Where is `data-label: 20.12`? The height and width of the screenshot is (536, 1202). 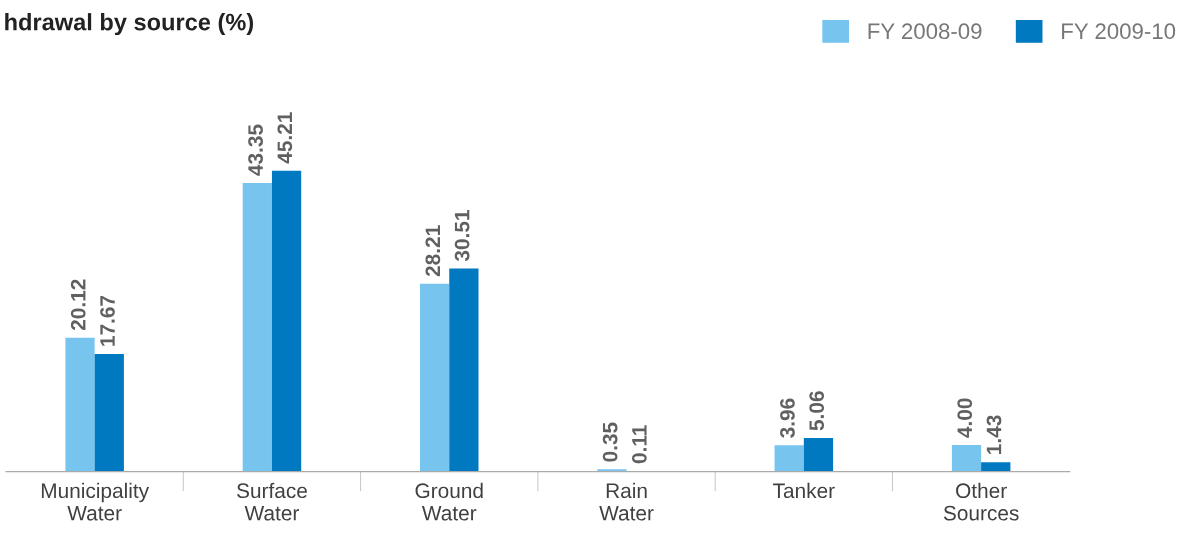 data-label: 20.12 is located at coordinates (78, 305).